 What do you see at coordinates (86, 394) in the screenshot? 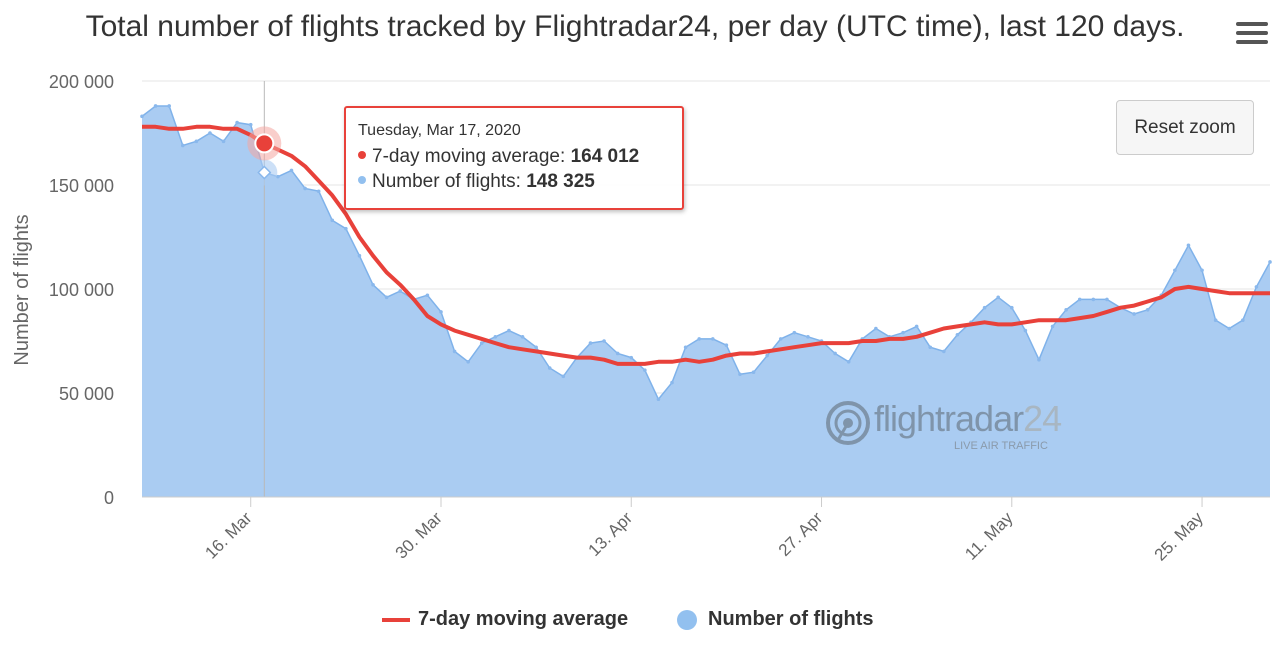
I see `y-tick-label: 50 000` at bounding box center [86, 394].